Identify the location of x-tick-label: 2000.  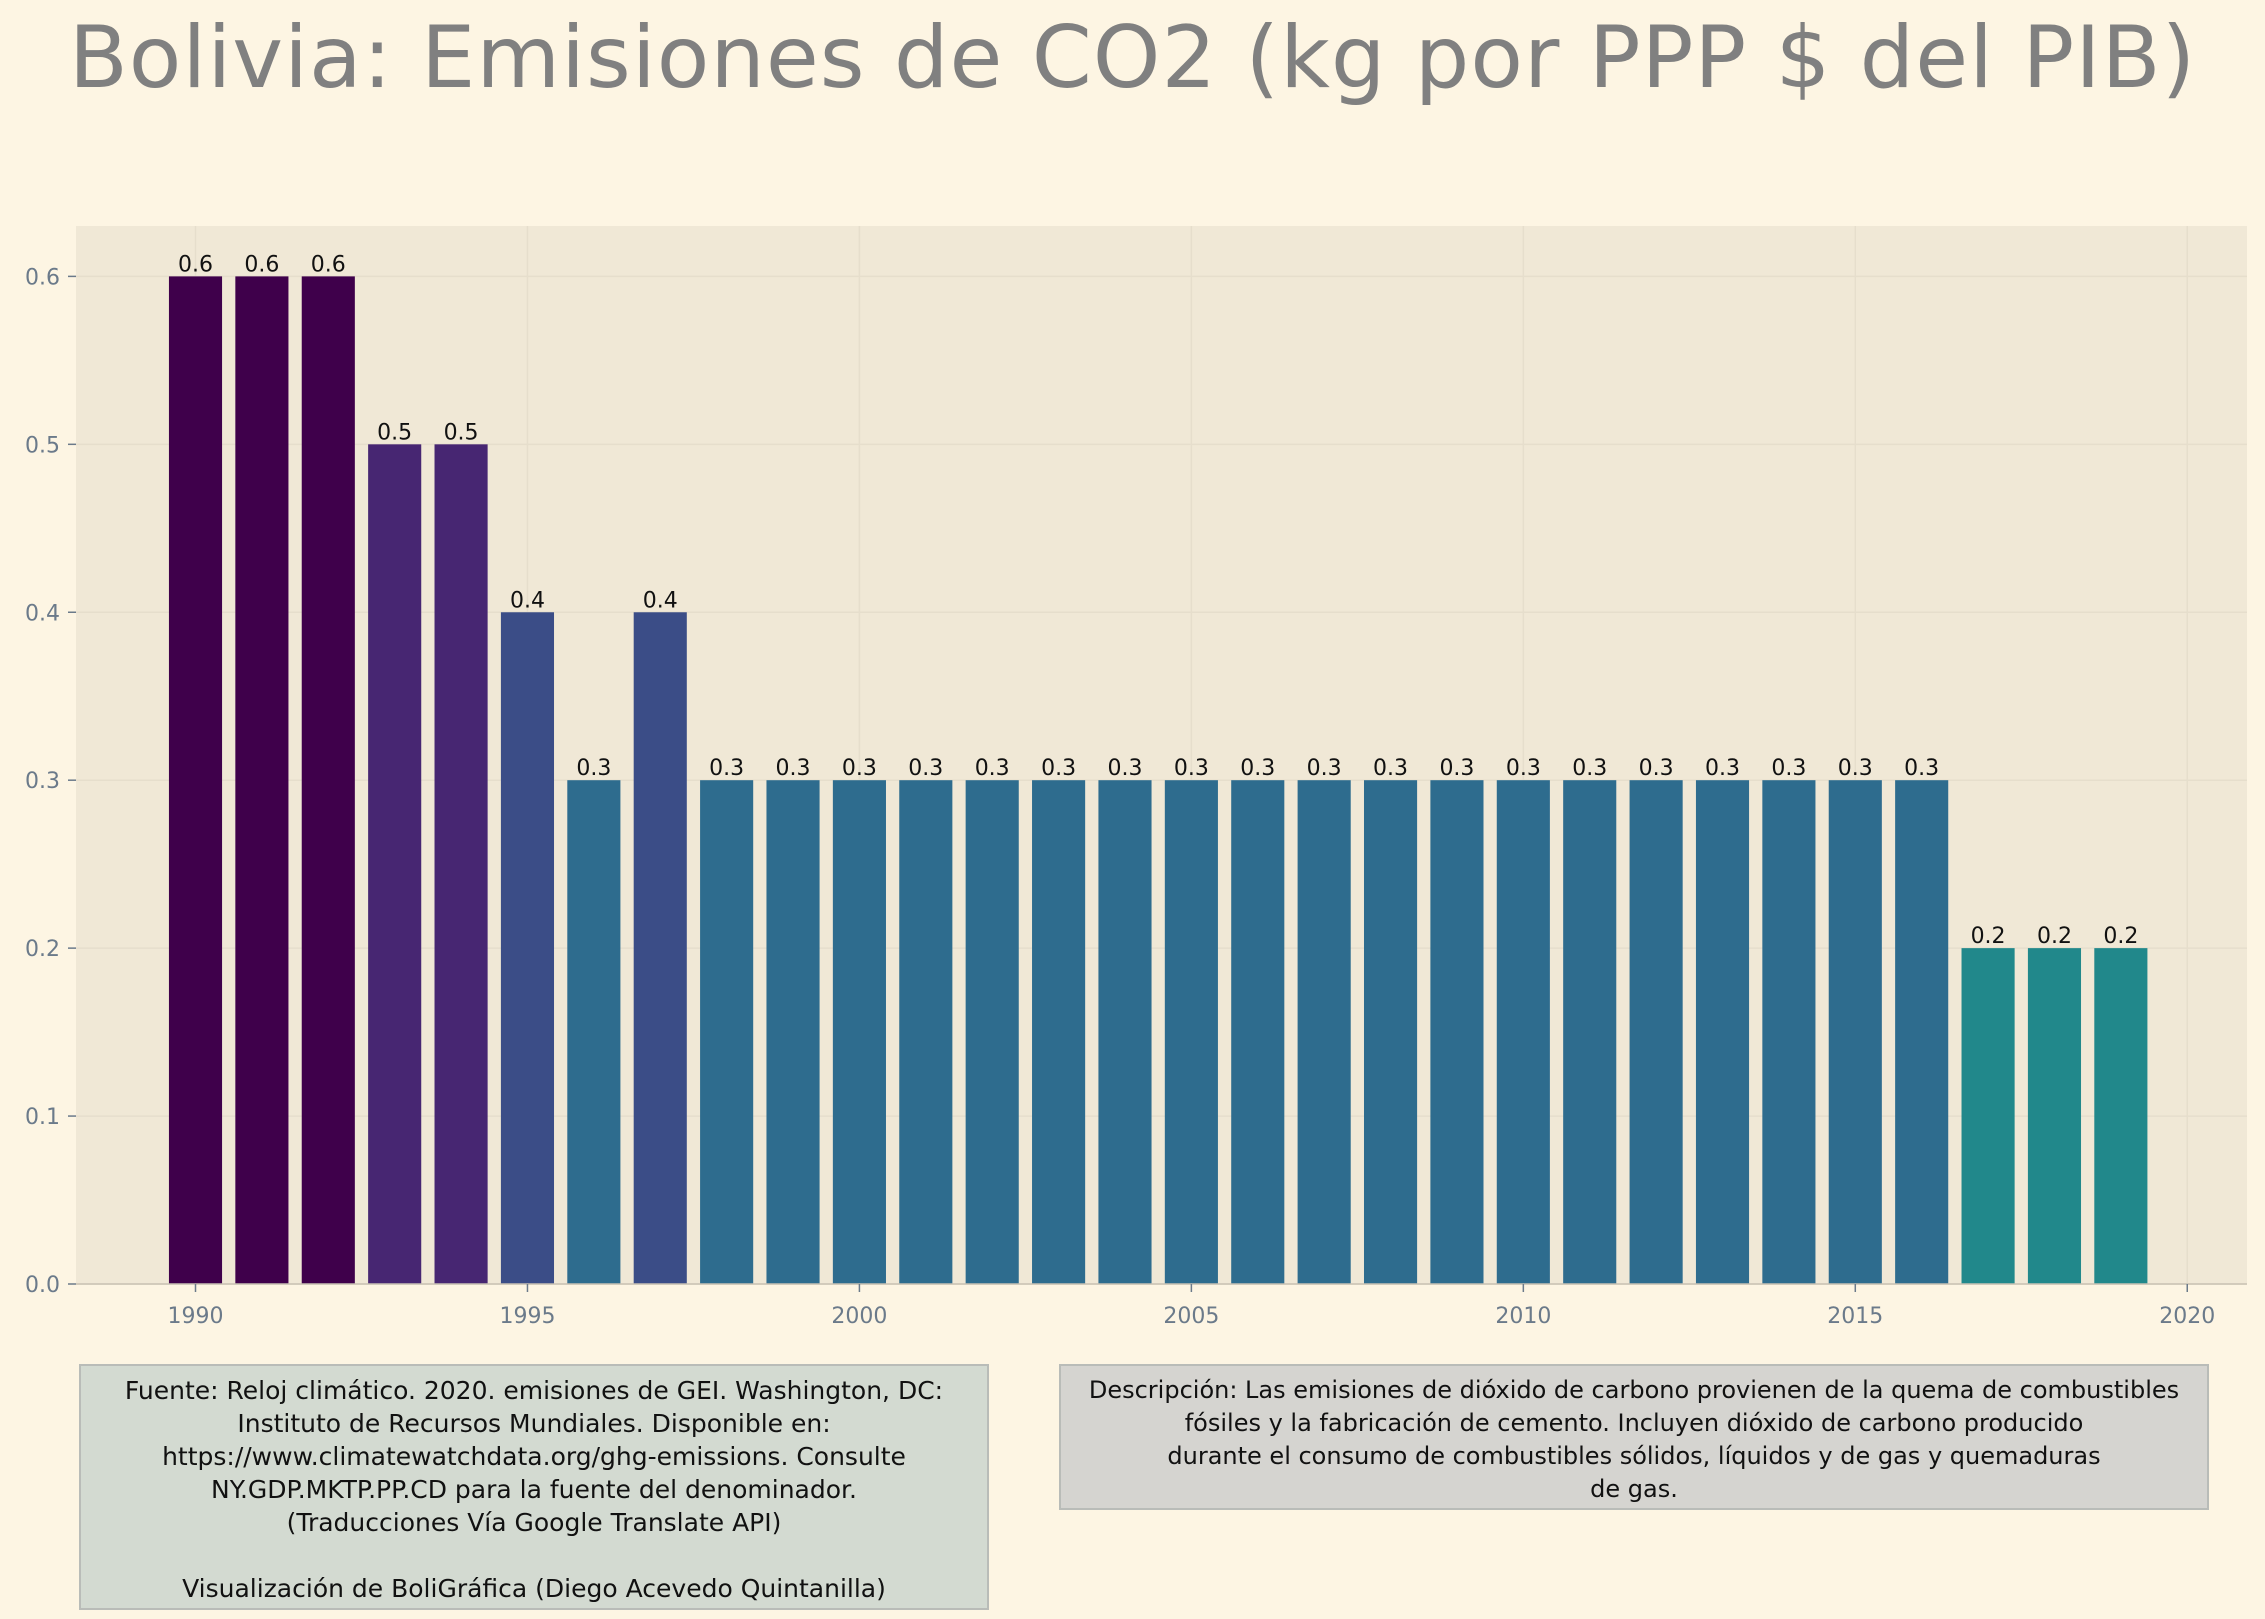
(859, 1316).